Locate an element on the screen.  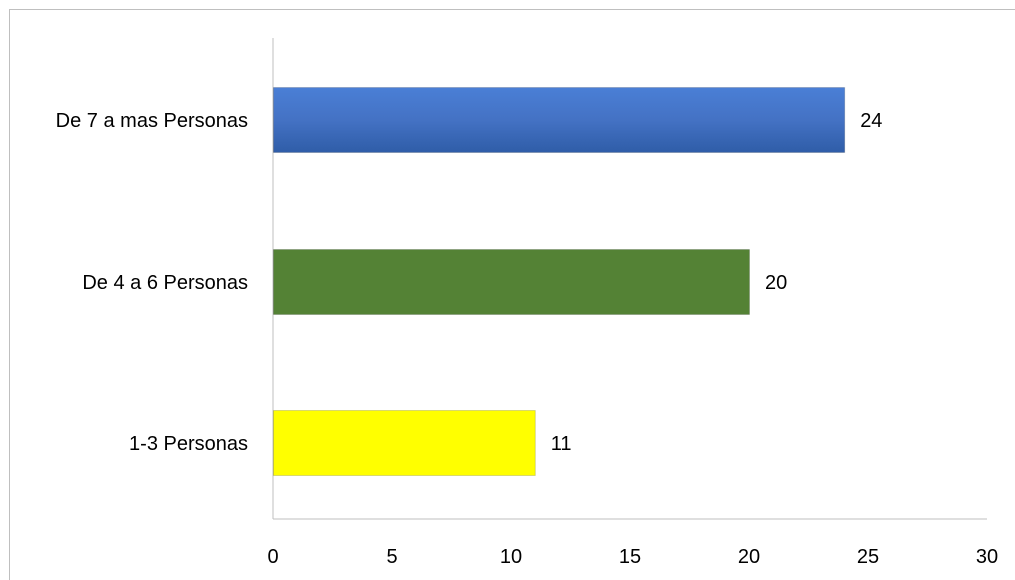
x-tick-label: 30 is located at coordinates (987, 557).